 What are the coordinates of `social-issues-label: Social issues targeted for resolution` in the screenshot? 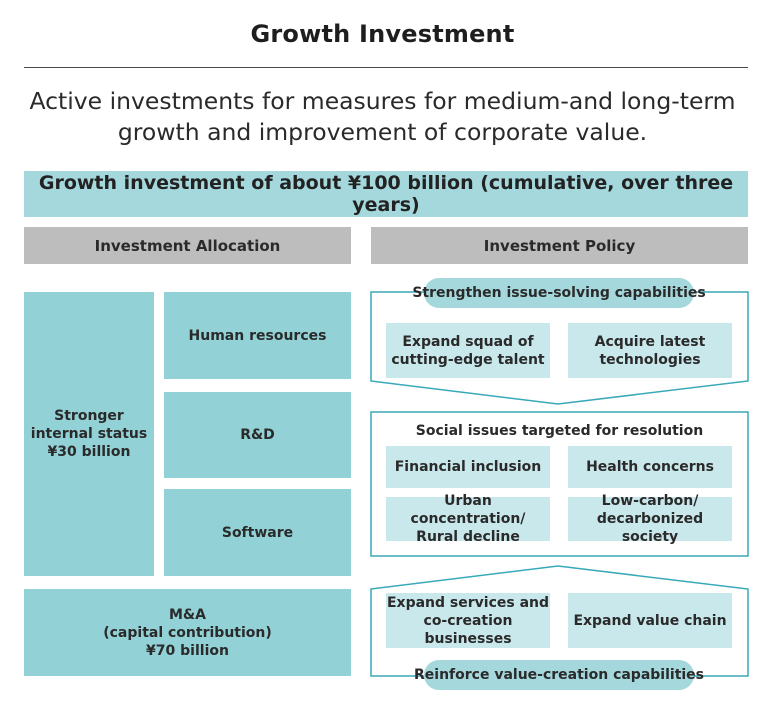 It's located at (559, 431).